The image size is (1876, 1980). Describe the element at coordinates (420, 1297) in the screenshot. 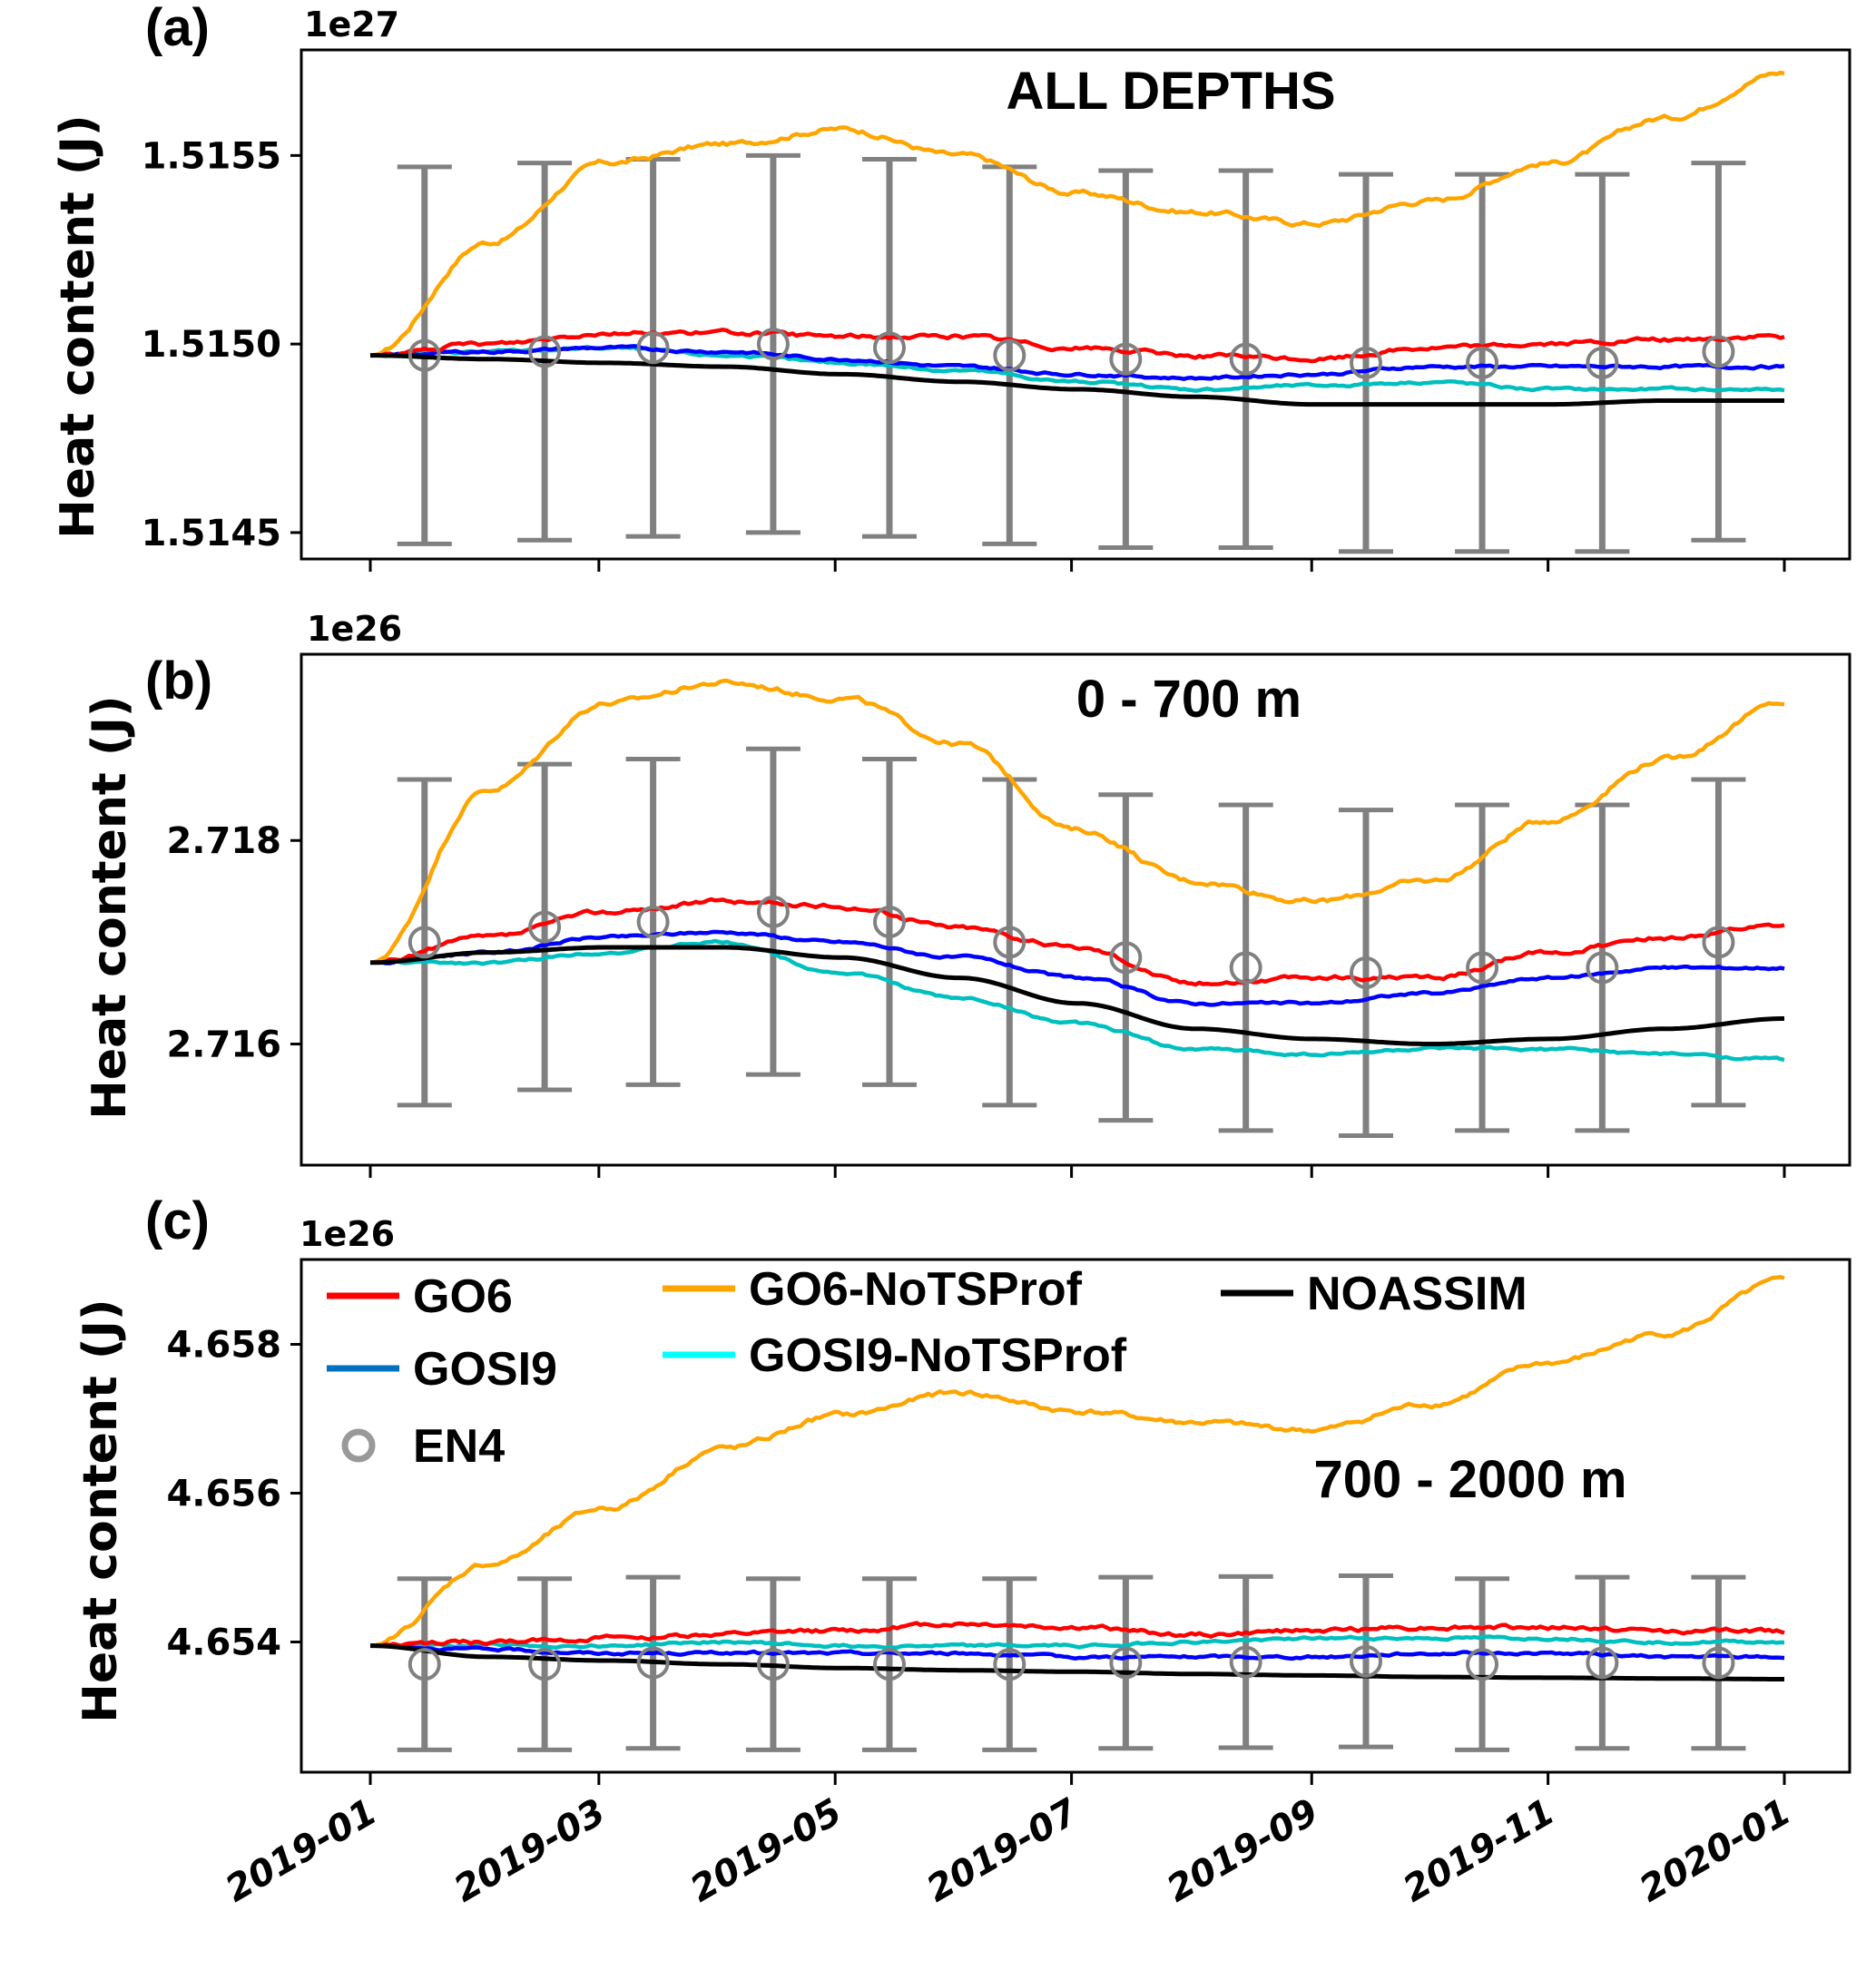

I see `legend-item-go6: GO6` at that location.